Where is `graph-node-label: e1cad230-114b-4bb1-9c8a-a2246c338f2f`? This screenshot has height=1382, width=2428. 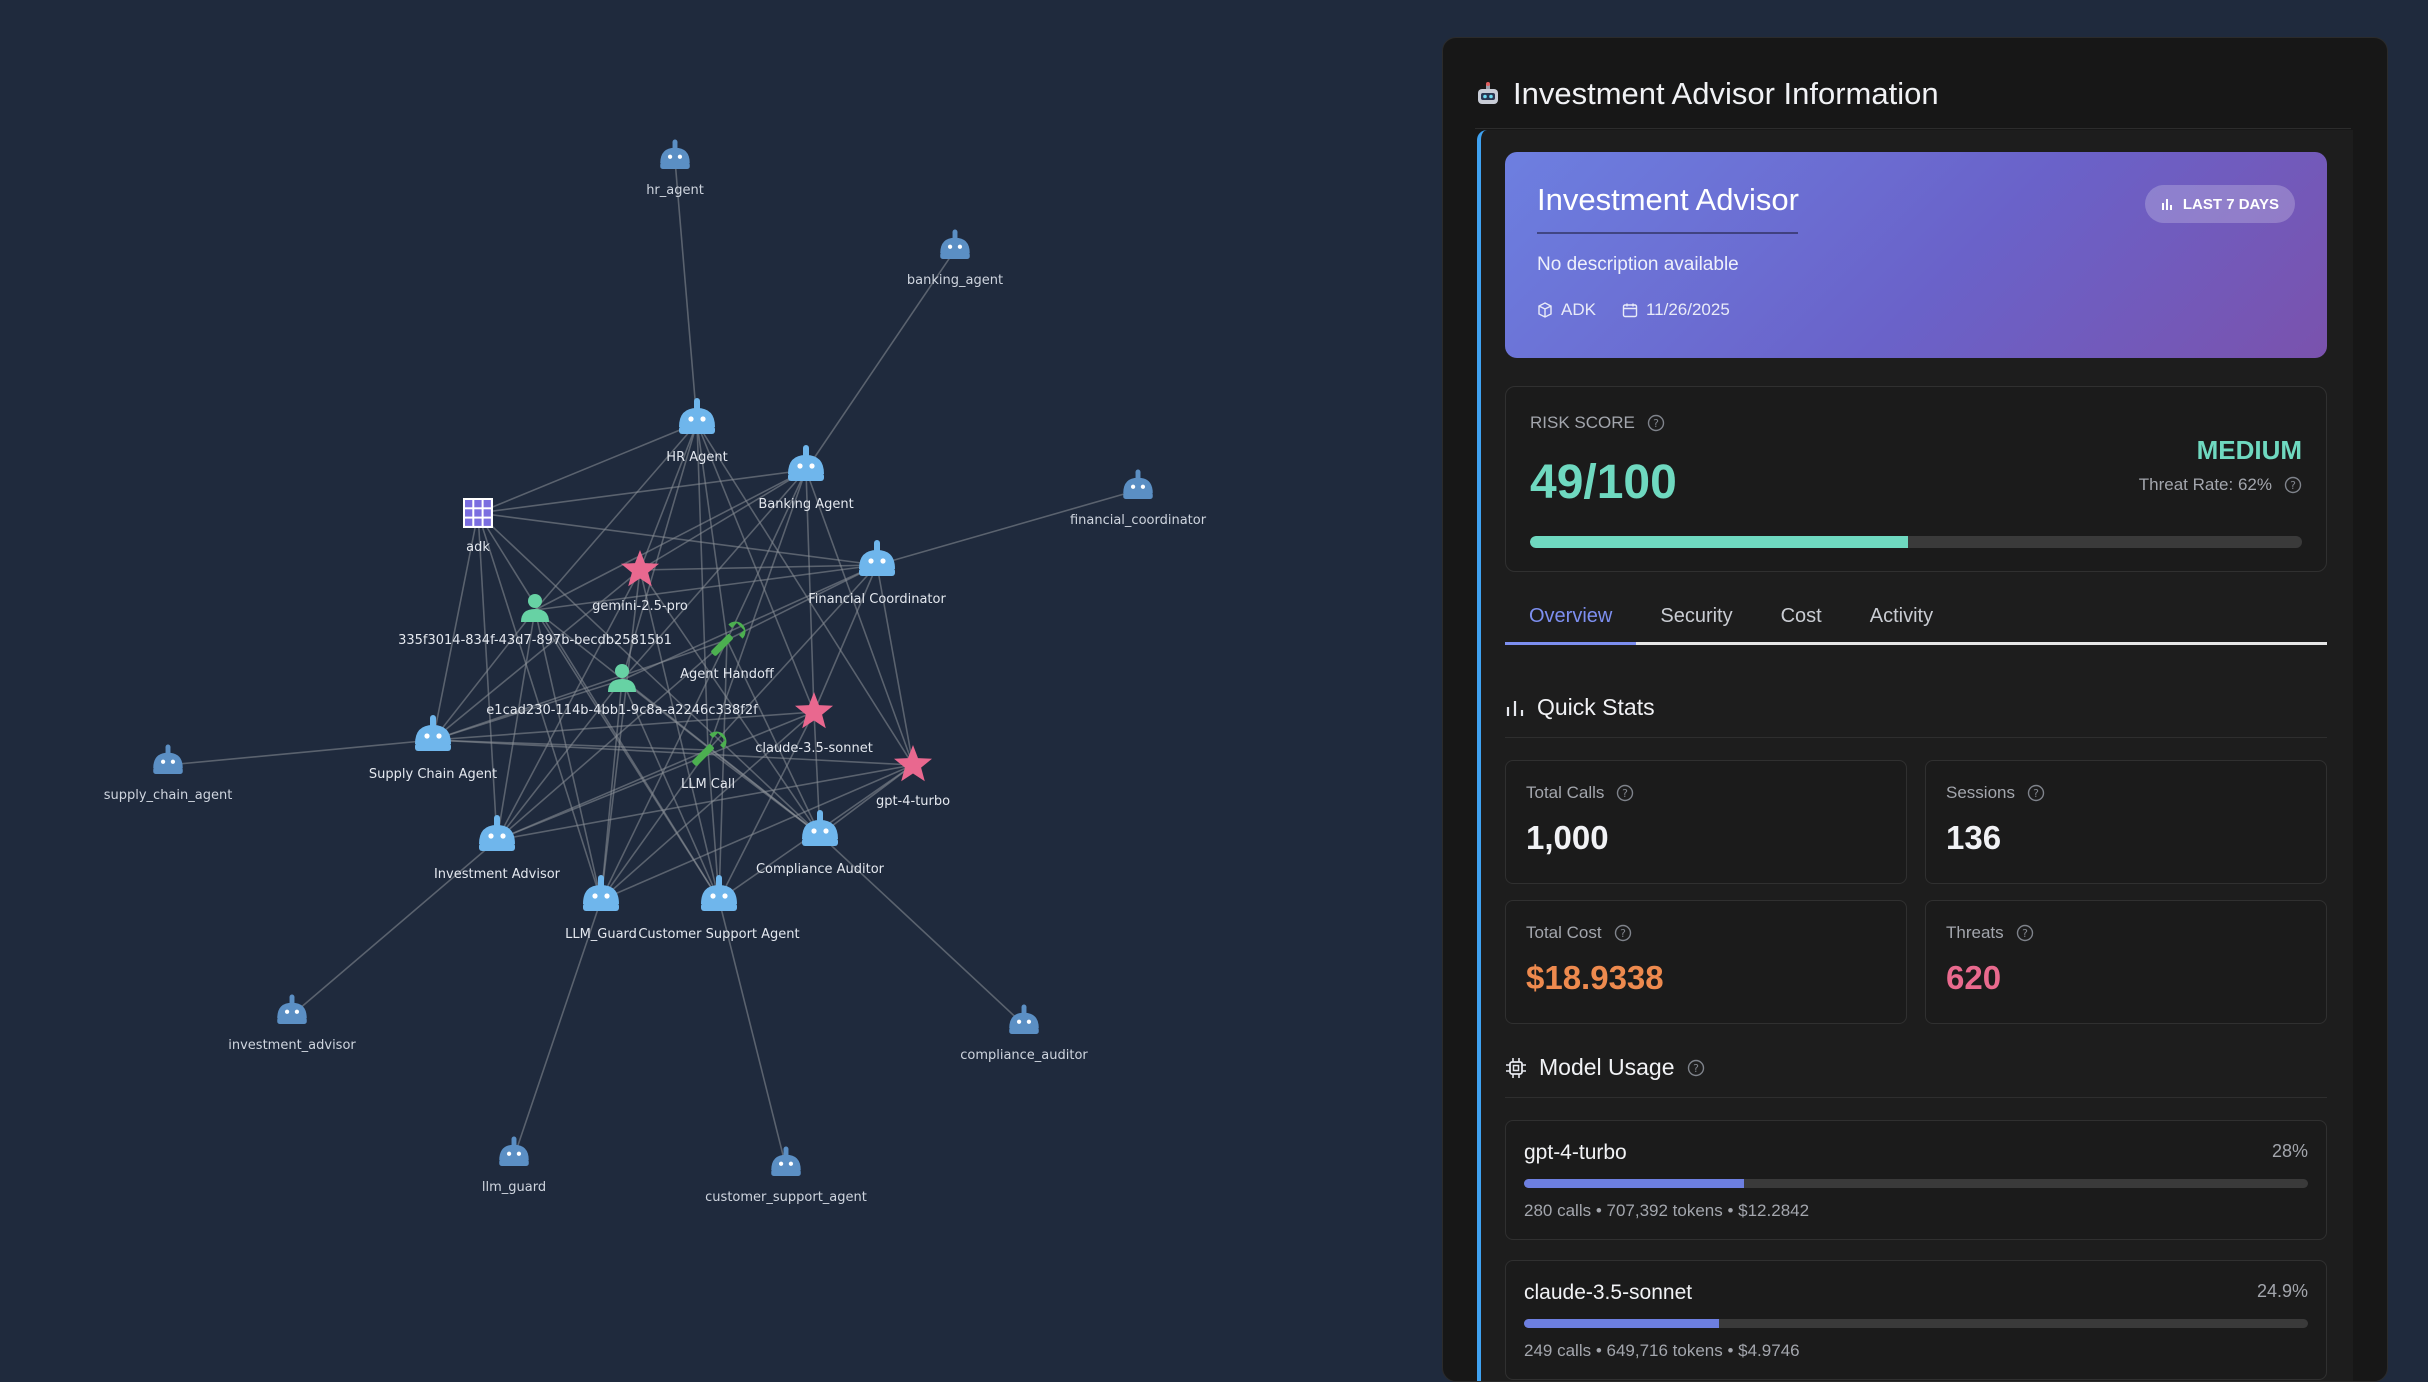 graph-node-label: e1cad230-114b-4bb1-9c8a-a2246c338f2f is located at coordinates (622, 710).